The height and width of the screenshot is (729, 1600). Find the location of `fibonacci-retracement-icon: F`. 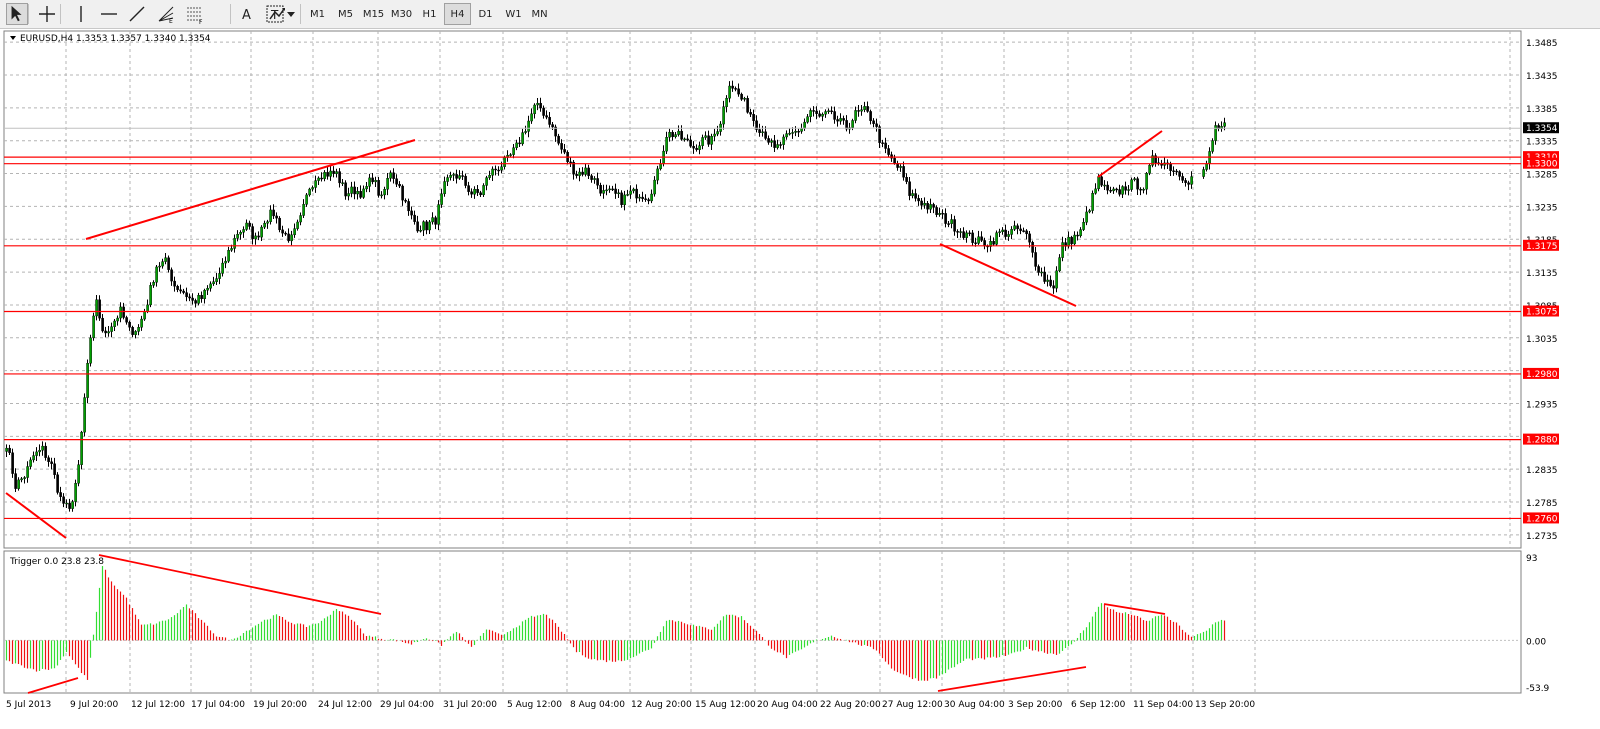

fibonacci-retracement-icon: F is located at coordinates (195, 16).